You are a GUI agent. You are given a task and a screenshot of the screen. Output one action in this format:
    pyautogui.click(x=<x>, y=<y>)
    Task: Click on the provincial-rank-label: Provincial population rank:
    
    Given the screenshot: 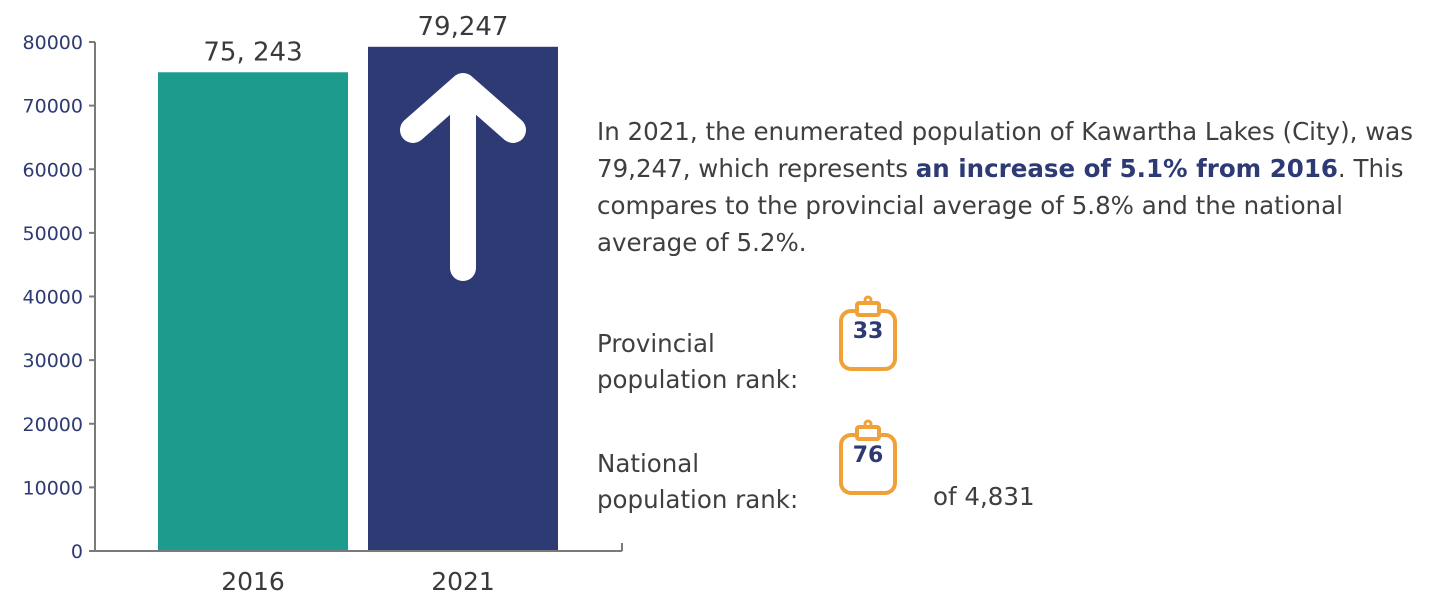 What is the action you would take?
    pyautogui.click(x=697, y=362)
    